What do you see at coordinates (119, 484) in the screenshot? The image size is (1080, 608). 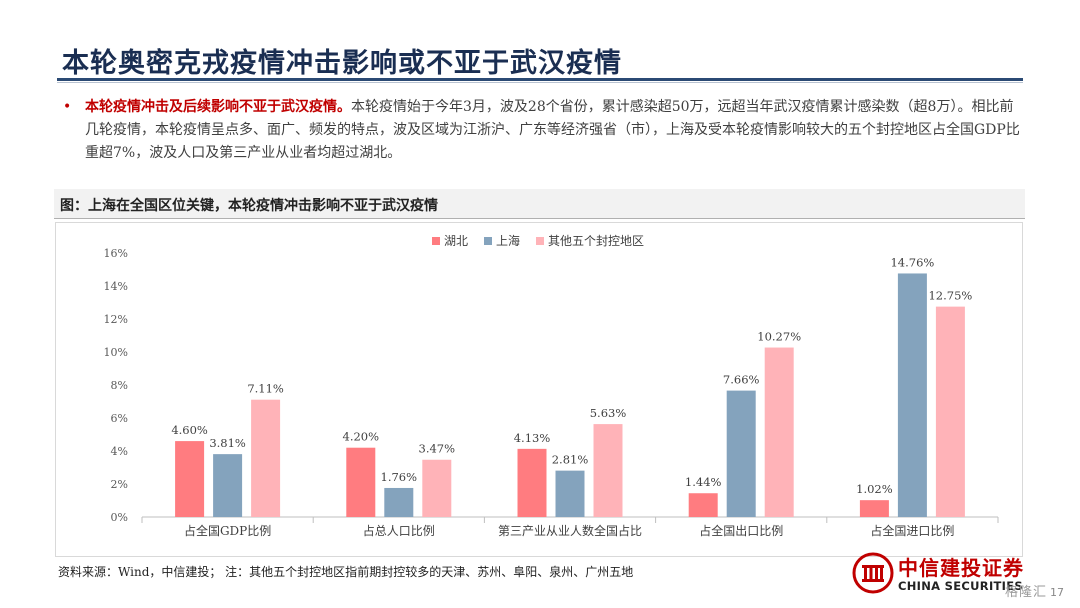 I see `y-tick-label: 2%` at bounding box center [119, 484].